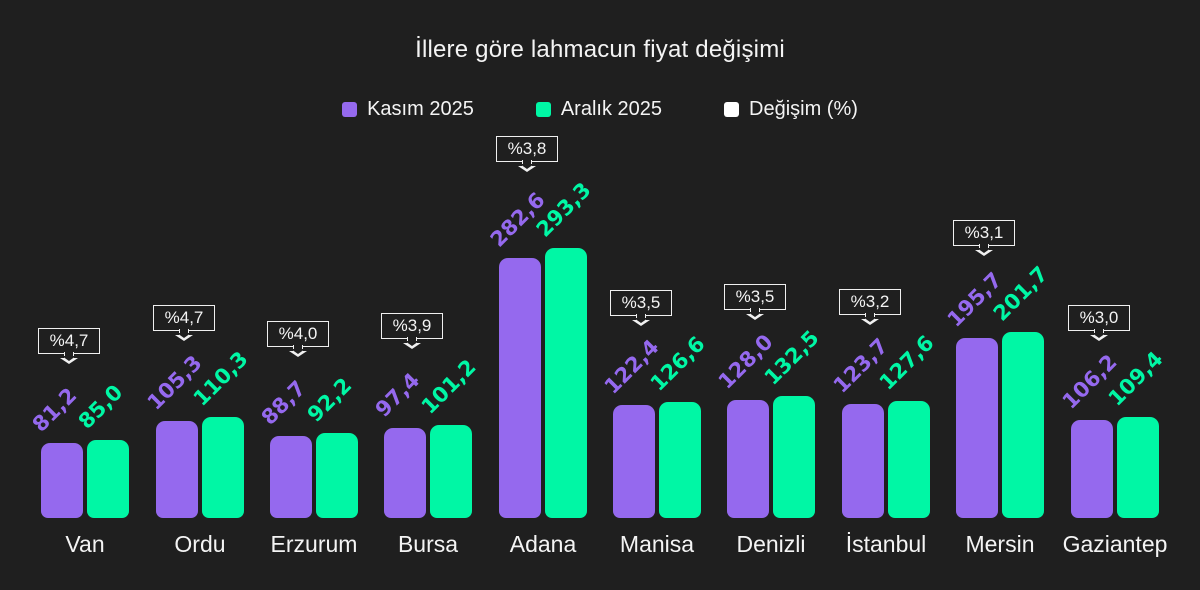 The image size is (1200, 590). Describe the element at coordinates (886, 544) in the screenshot. I see `category-label: İstanbul` at that location.